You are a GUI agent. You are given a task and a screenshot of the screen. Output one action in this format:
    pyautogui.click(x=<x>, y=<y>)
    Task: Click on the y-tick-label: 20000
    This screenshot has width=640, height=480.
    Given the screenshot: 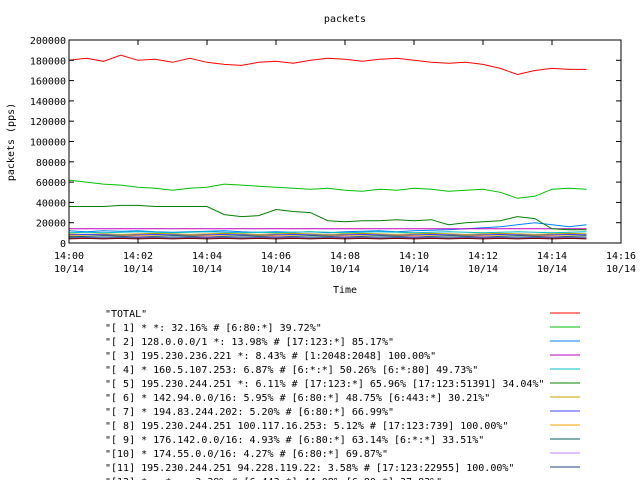 What is the action you would take?
    pyautogui.click(x=51, y=224)
    